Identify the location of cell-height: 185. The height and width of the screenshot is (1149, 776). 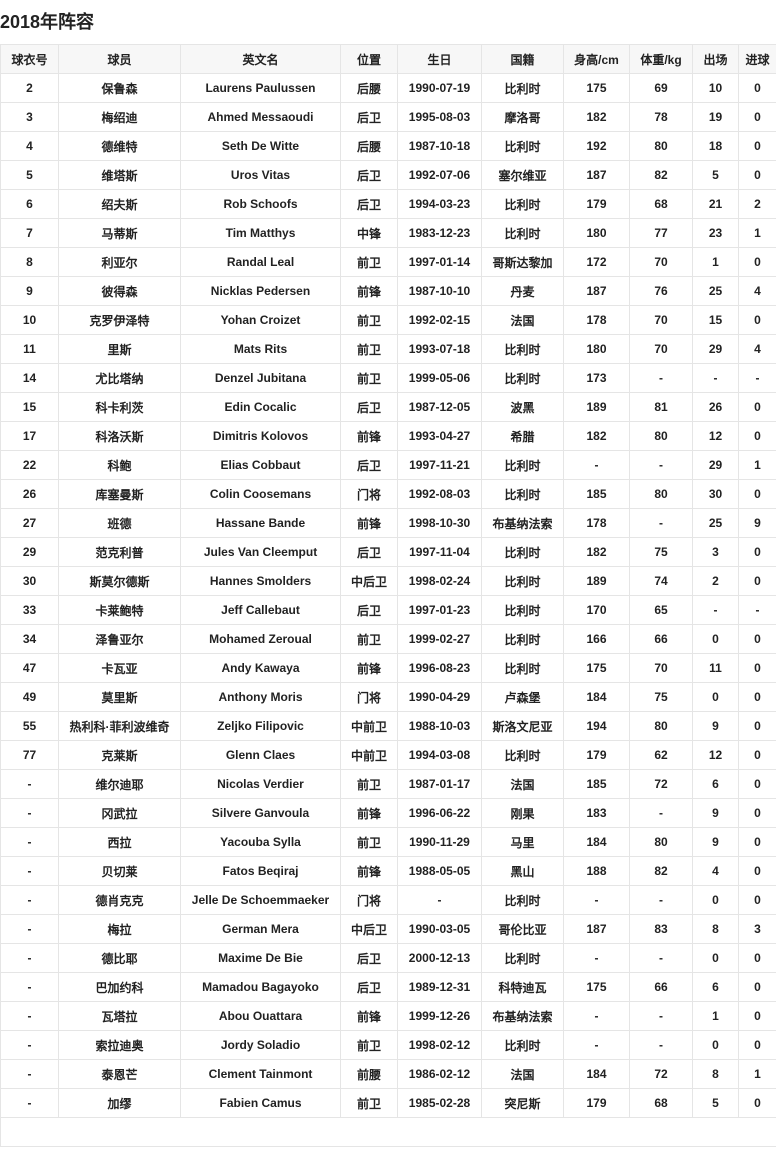
(596, 784).